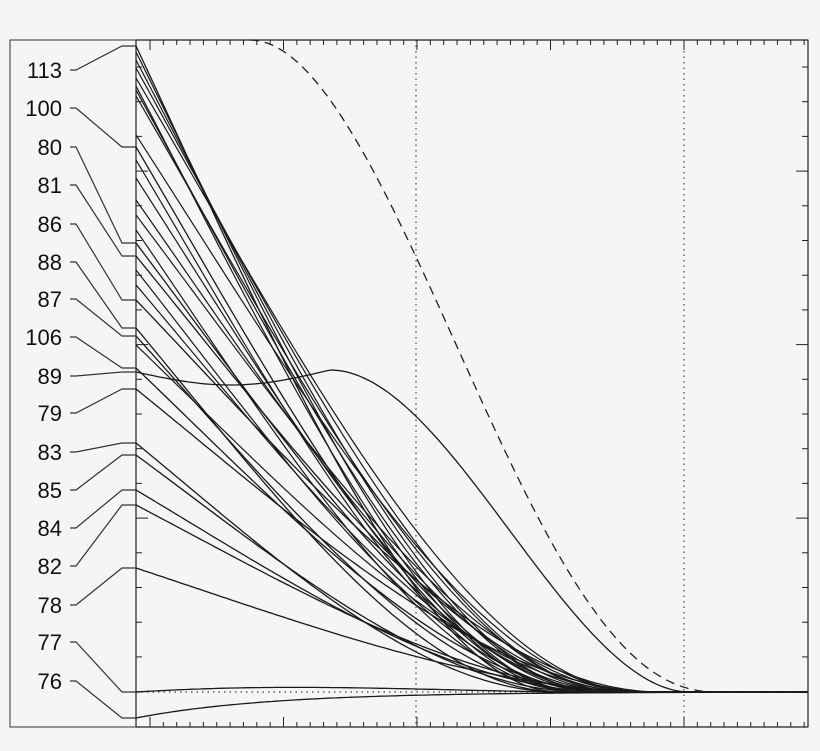  I want to click on series-label-106: 106, so click(43, 337).